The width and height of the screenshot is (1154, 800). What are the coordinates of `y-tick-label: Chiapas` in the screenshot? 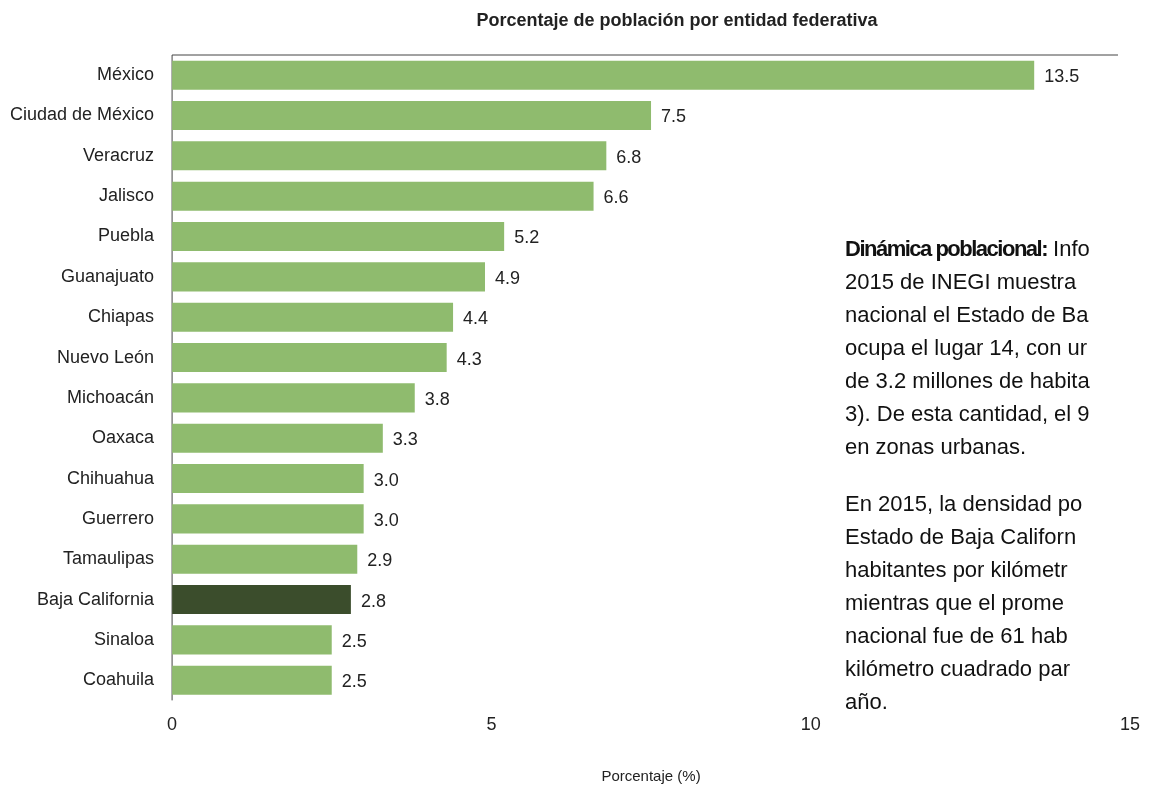 It's located at (121, 316).